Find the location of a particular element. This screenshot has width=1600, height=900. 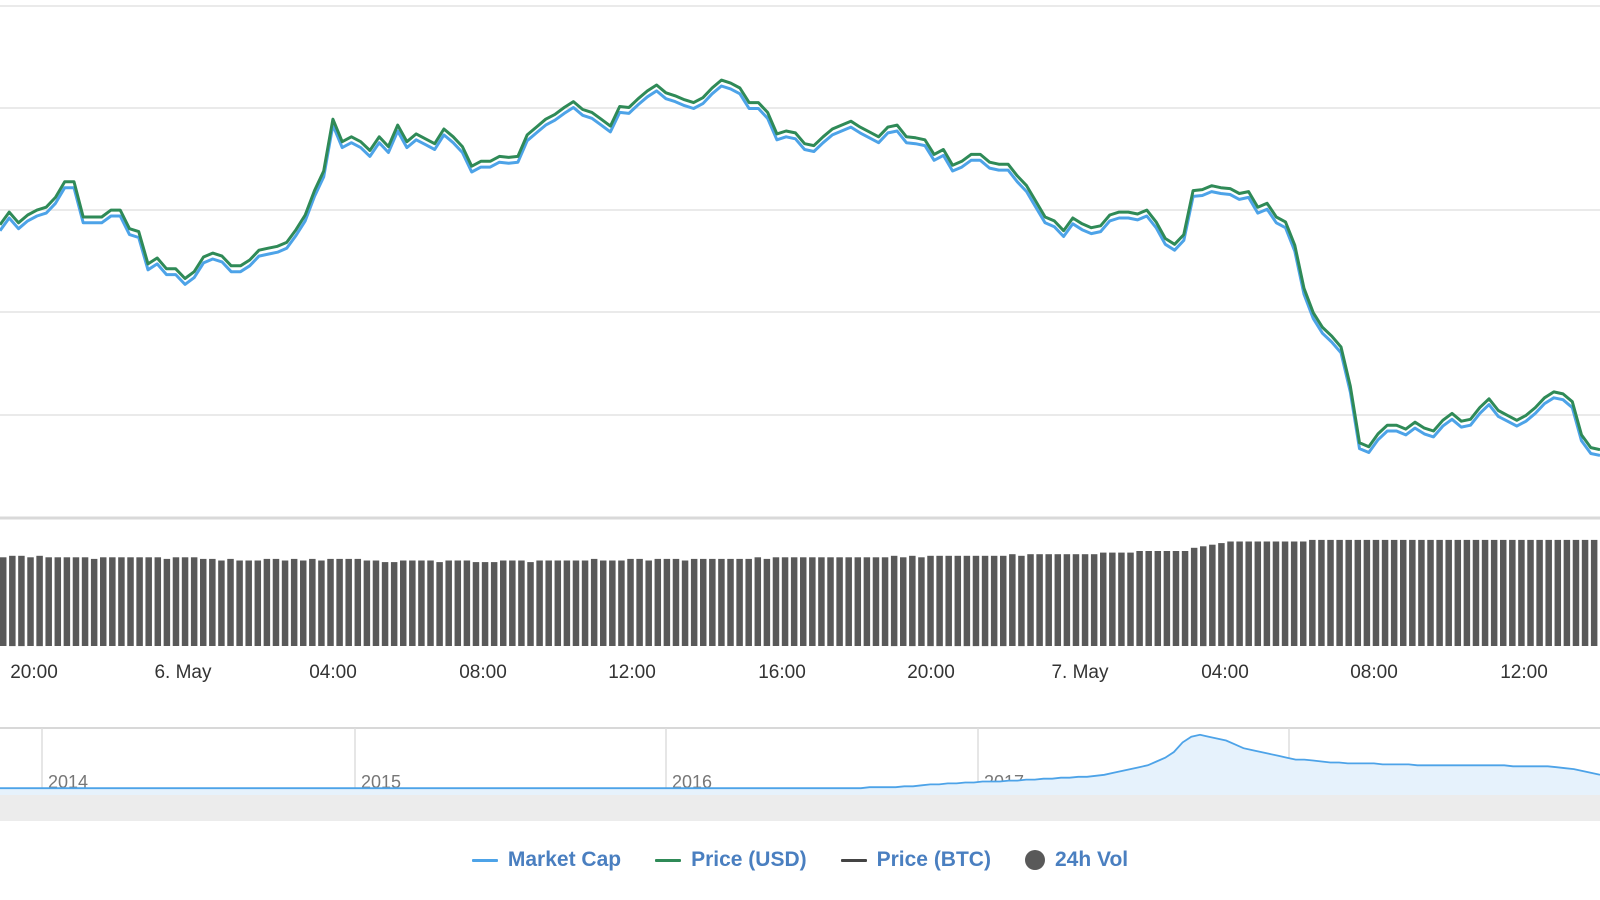

volume-bars is located at coordinates (799, 593).